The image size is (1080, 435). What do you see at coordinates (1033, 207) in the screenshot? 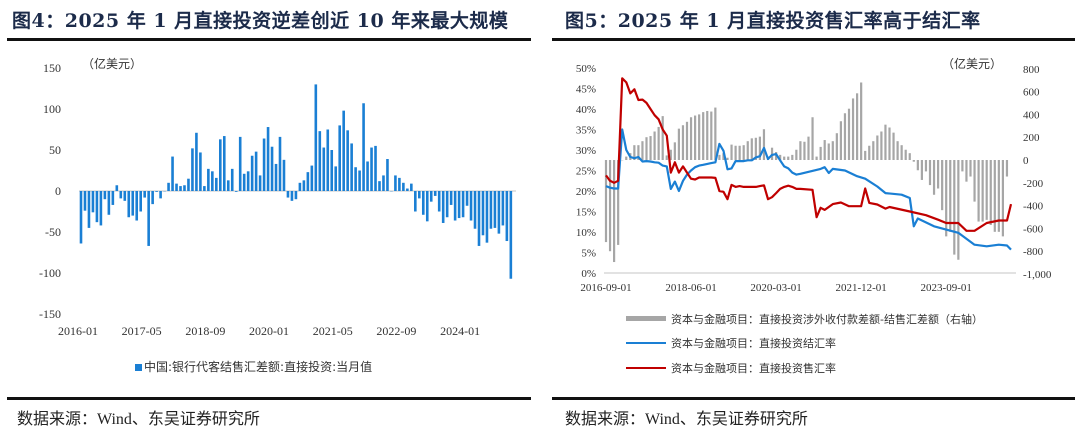
I see `right-y-tick-label: -400` at bounding box center [1033, 207].